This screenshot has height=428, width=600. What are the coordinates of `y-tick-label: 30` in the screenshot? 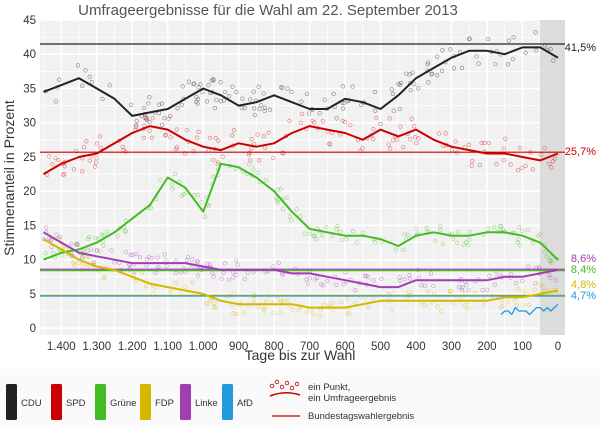 It's located at (29, 124).